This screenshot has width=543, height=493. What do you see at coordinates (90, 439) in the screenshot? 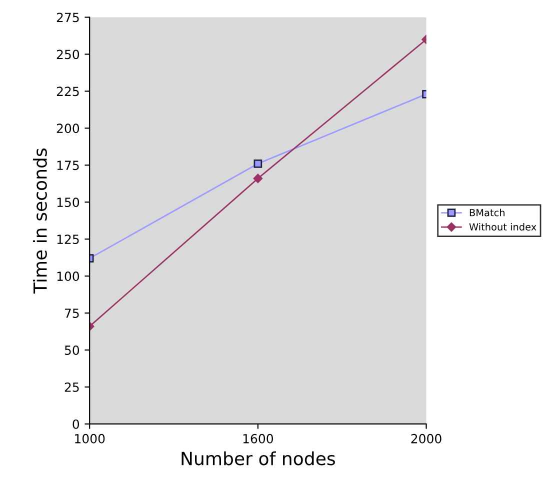
I see `x-tick-label: 1000` at bounding box center [90, 439].